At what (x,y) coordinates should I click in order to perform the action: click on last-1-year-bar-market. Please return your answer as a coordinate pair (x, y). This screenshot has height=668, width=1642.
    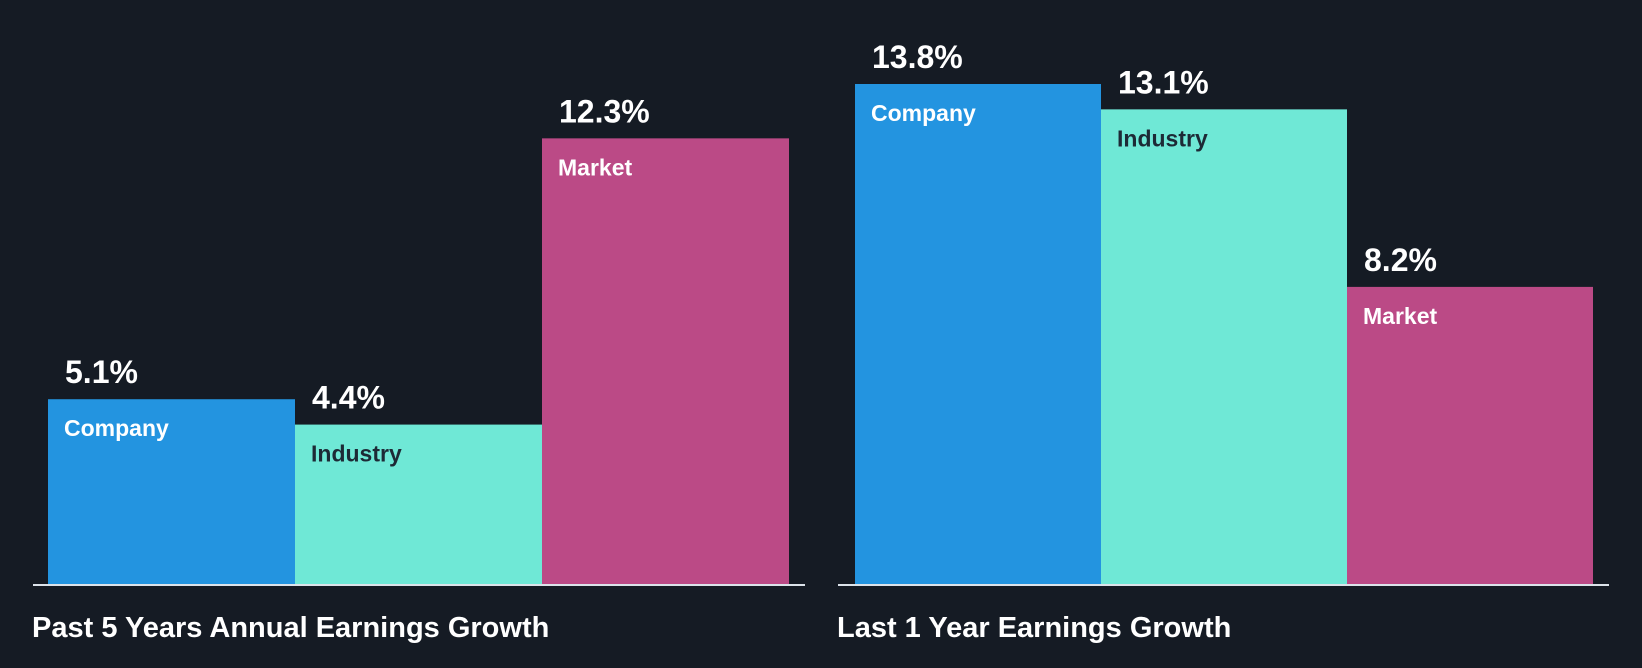
    Looking at the image, I should click on (1470, 435).